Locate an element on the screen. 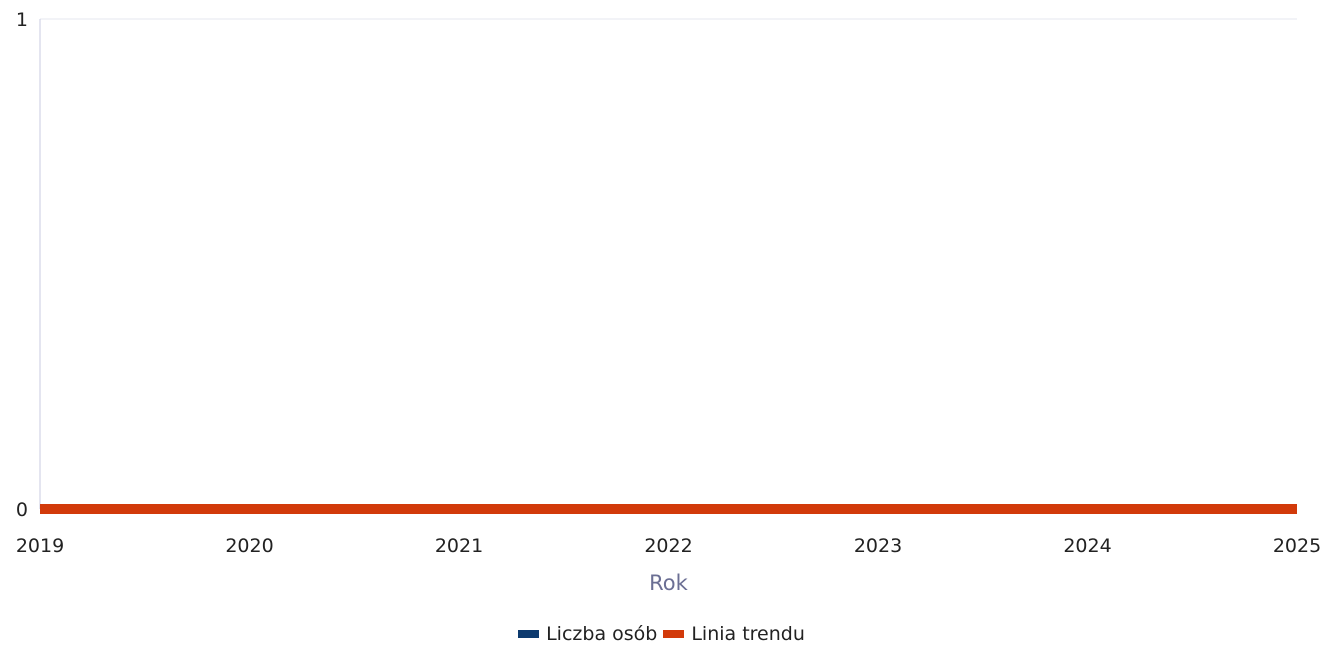 This screenshot has height=648, width=1323. legend-label: Linia trendu is located at coordinates (748, 634).